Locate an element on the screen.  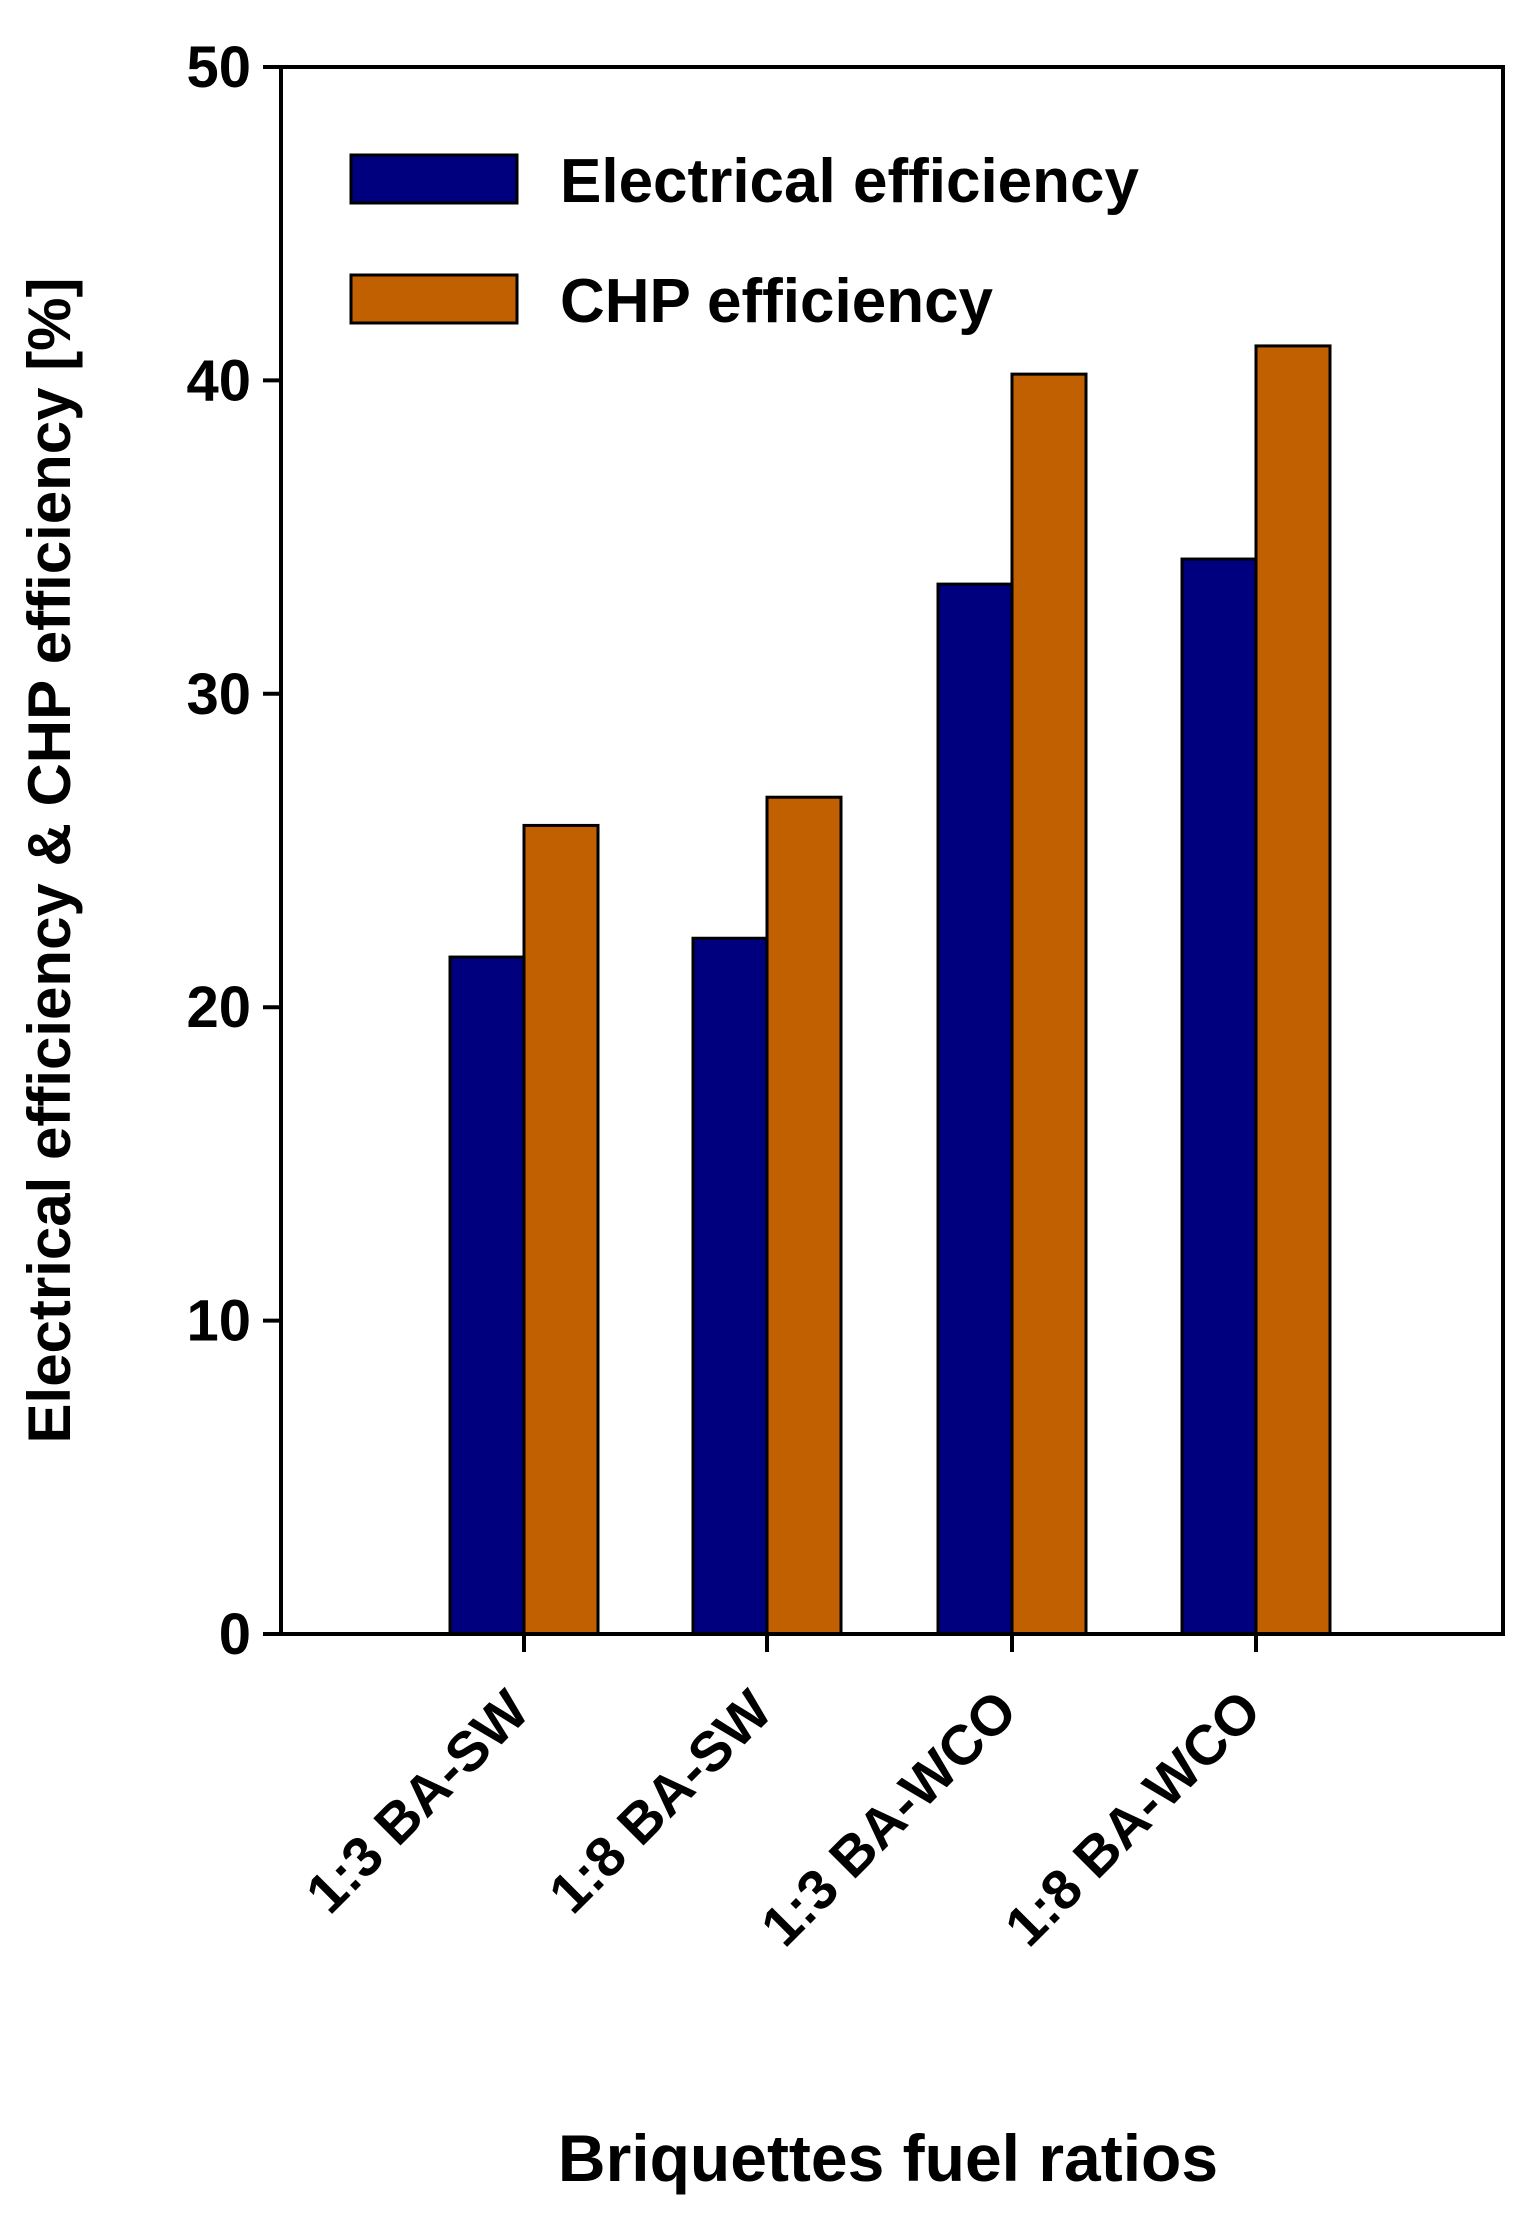
y-tick-label: 30 is located at coordinates (218, 694).